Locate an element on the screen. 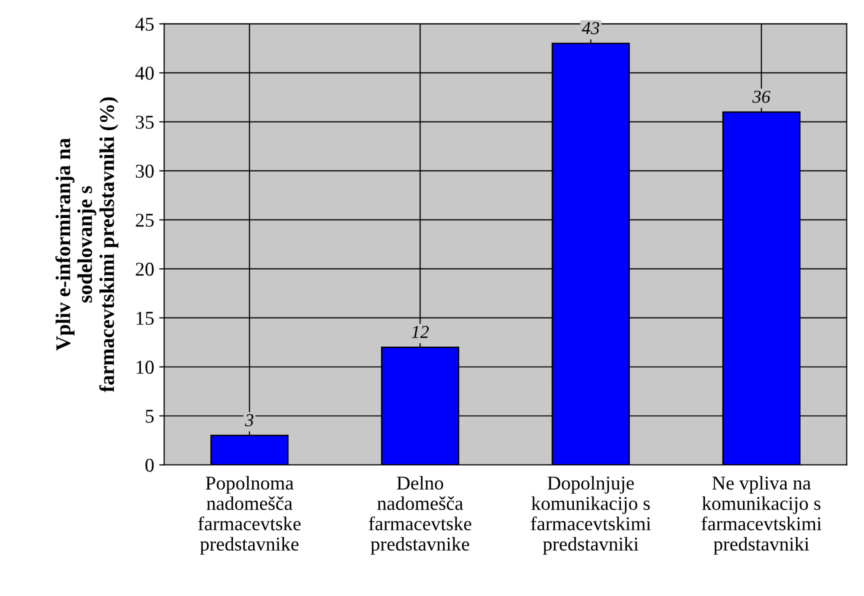 Image resolution: width=864 pixels, height=596 pixels. data-label: 36 is located at coordinates (761, 96).